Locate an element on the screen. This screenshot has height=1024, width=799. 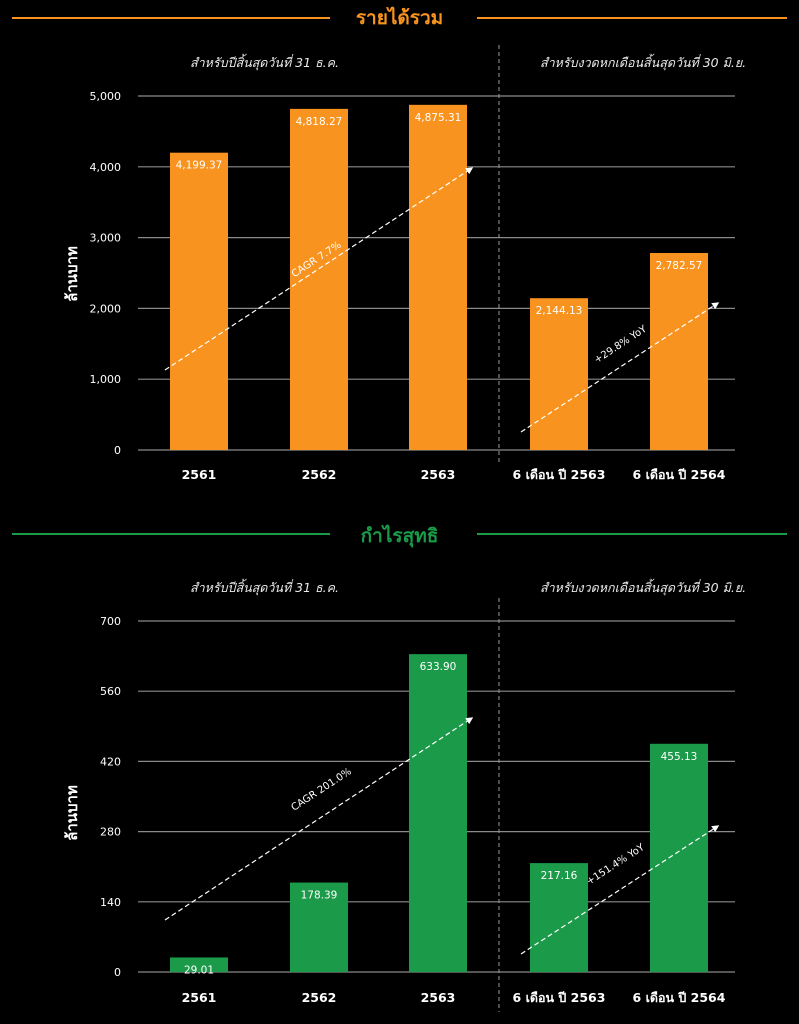
y-tick-label: 3,000 is located at coordinates (106, 238).